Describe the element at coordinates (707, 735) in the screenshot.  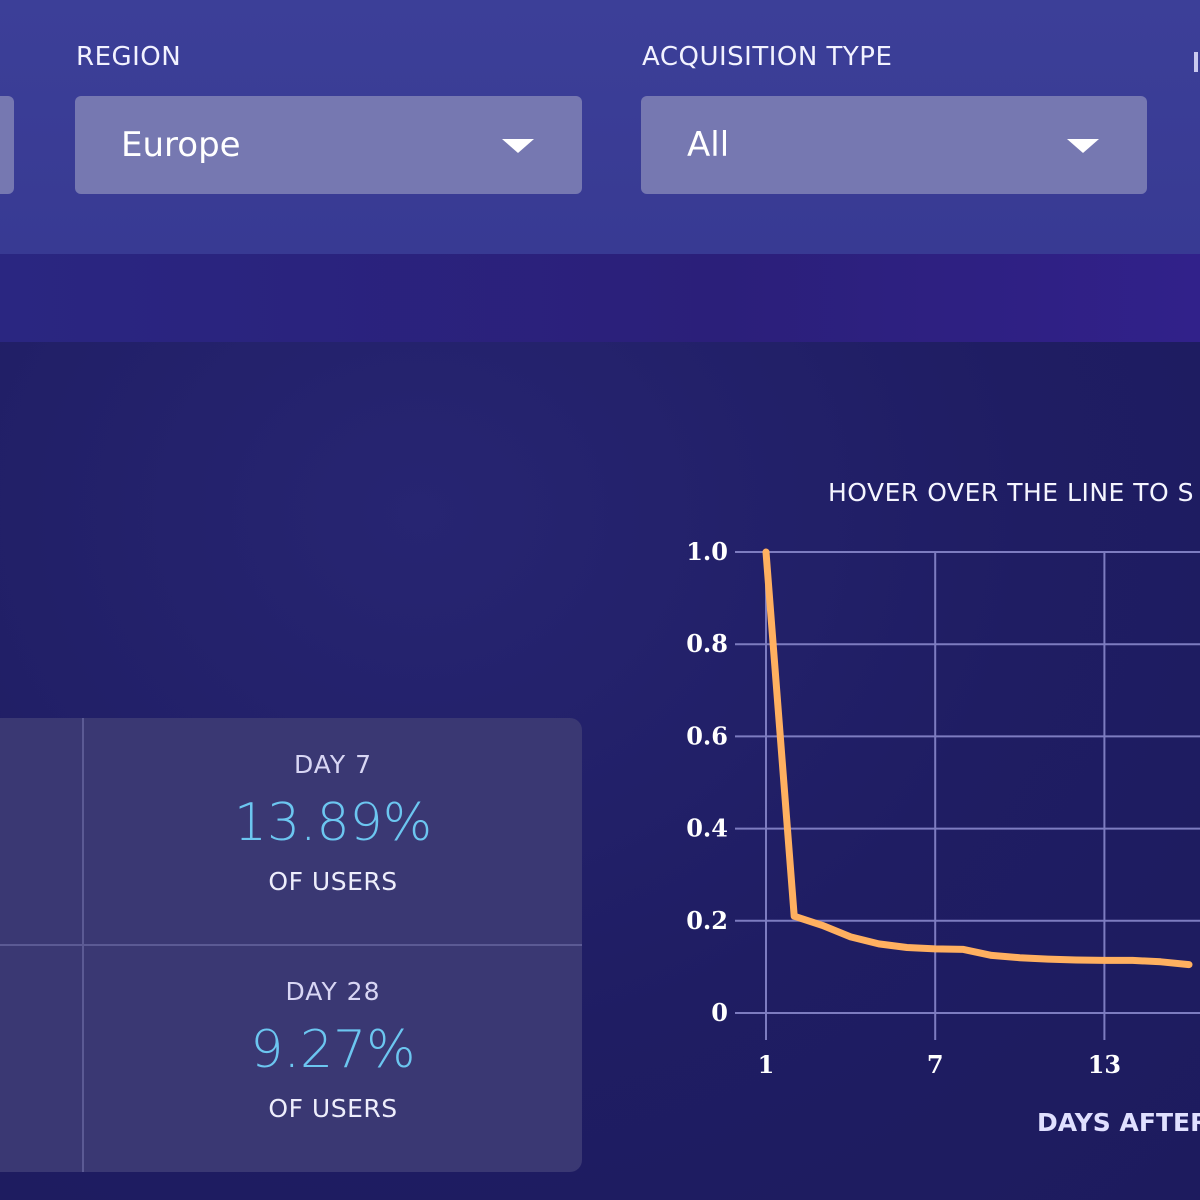
I see `y-tick-label: 0.6` at that location.